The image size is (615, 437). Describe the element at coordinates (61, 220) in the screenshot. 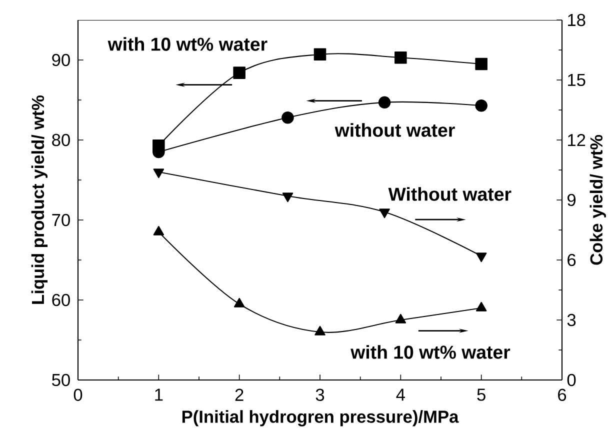

I see `y-tick-label: 70` at that location.